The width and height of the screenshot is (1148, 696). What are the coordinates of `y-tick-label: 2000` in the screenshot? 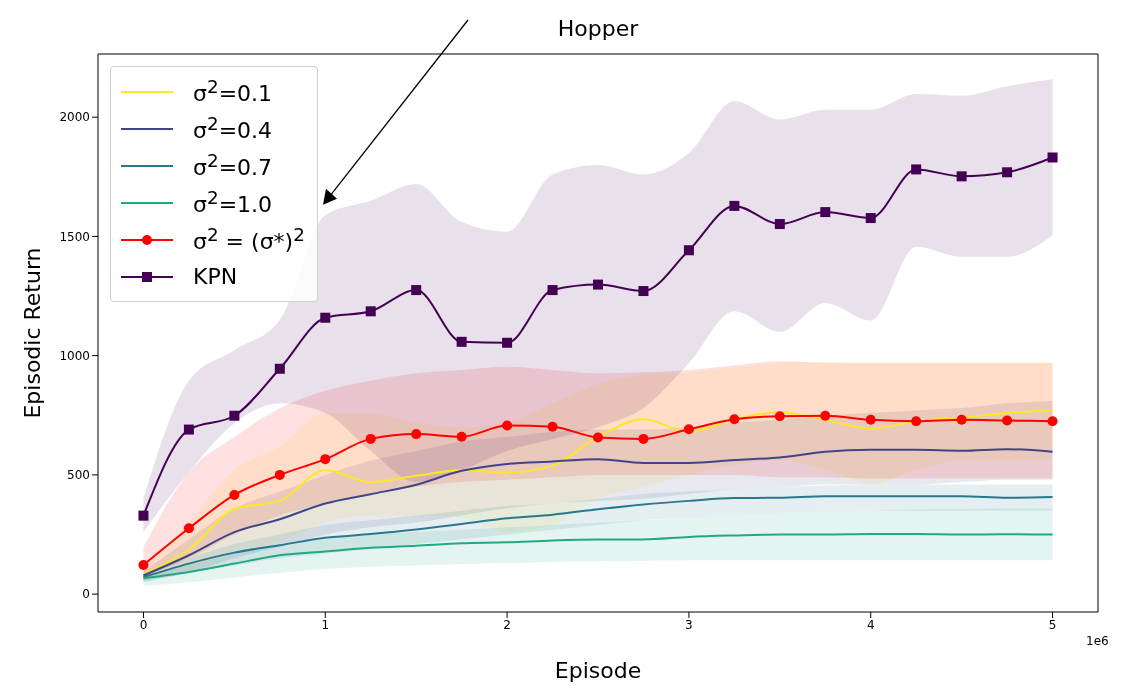 It's located at (74, 117).